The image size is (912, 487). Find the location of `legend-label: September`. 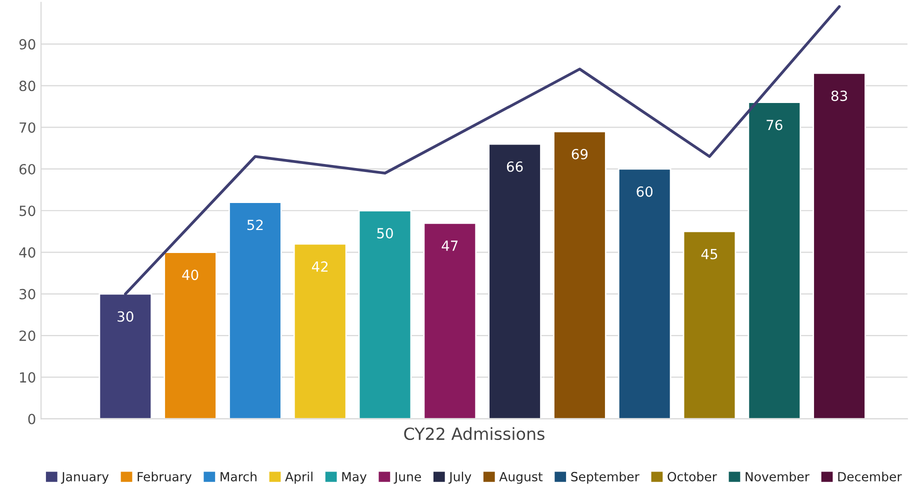

legend-label: September is located at coordinates (605, 478).